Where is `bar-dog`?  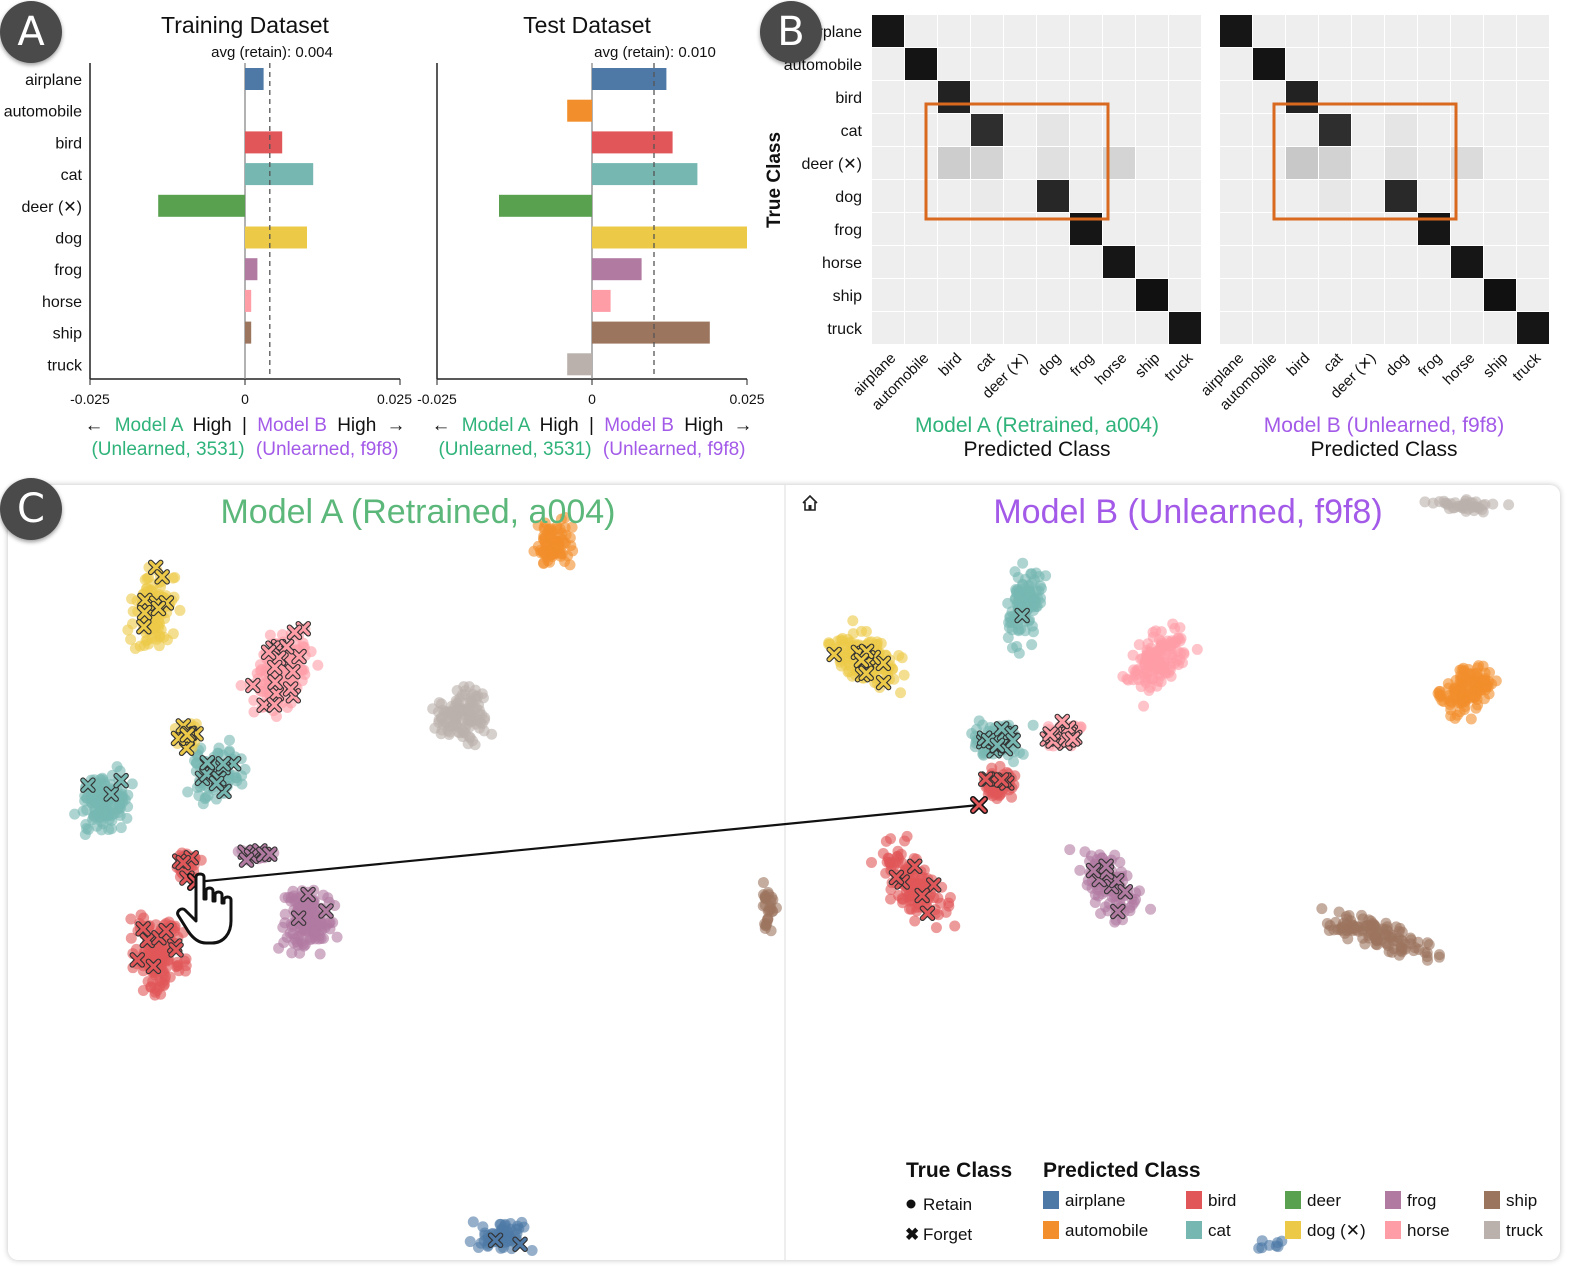 bar-dog is located at coordinates (669, 237).